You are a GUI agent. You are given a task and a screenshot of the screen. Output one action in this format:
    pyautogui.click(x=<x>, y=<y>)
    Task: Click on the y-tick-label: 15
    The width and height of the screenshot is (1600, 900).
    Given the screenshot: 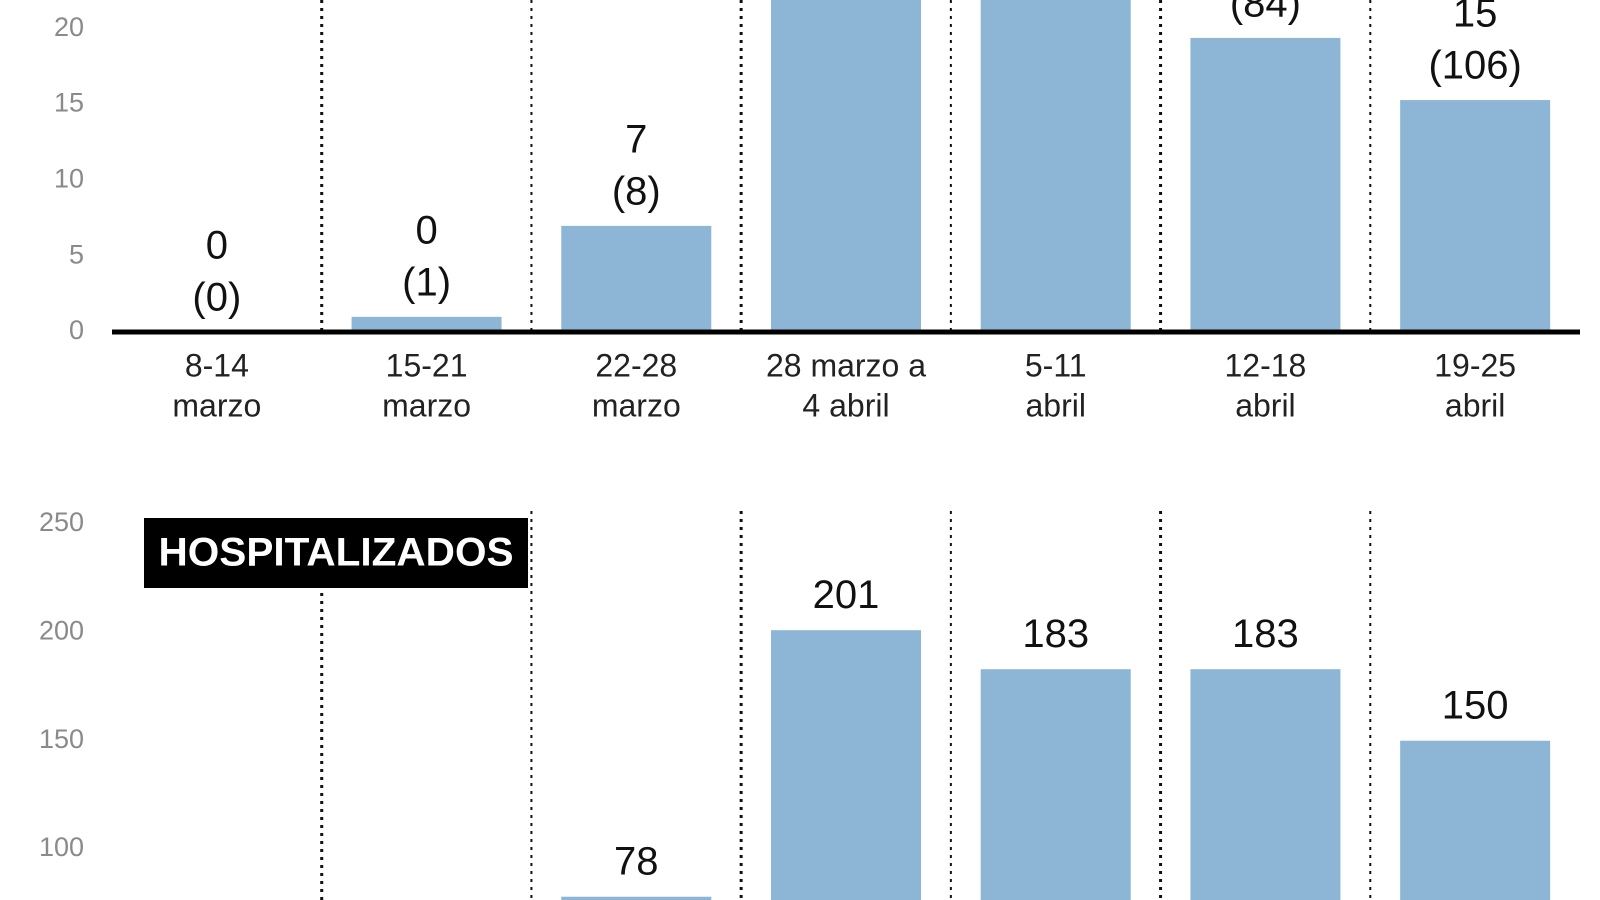 What is the action you would take?
    pyautogui.click(x=69, y=103)
    